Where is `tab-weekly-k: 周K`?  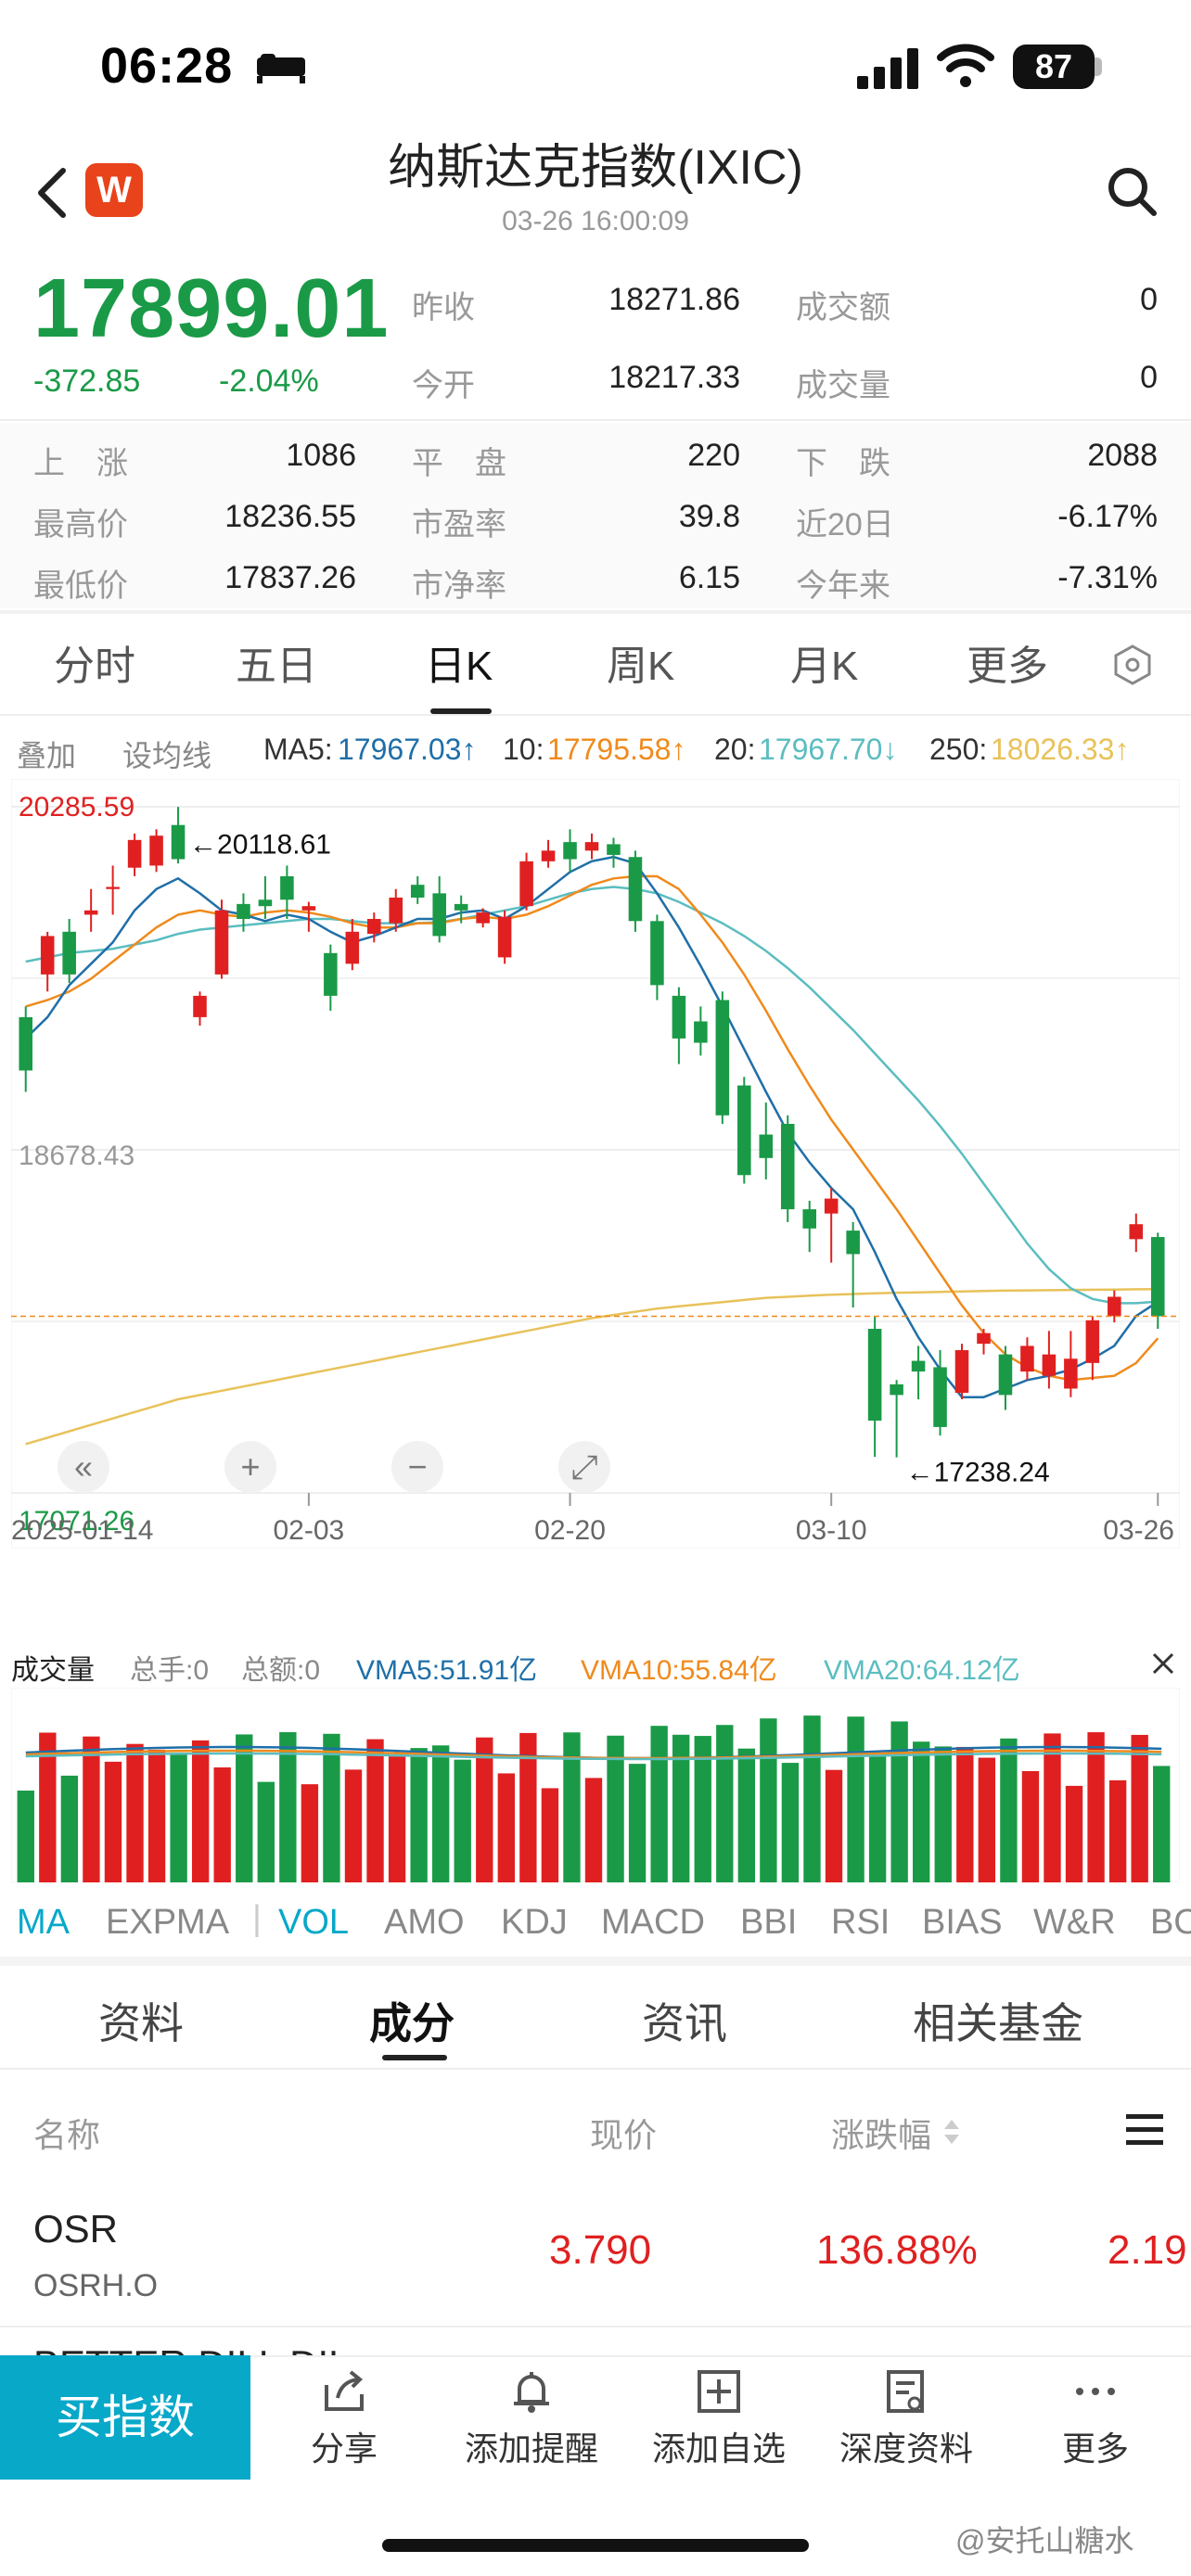
tab-weekly-k: 周K is located at coordinates (641, 666).